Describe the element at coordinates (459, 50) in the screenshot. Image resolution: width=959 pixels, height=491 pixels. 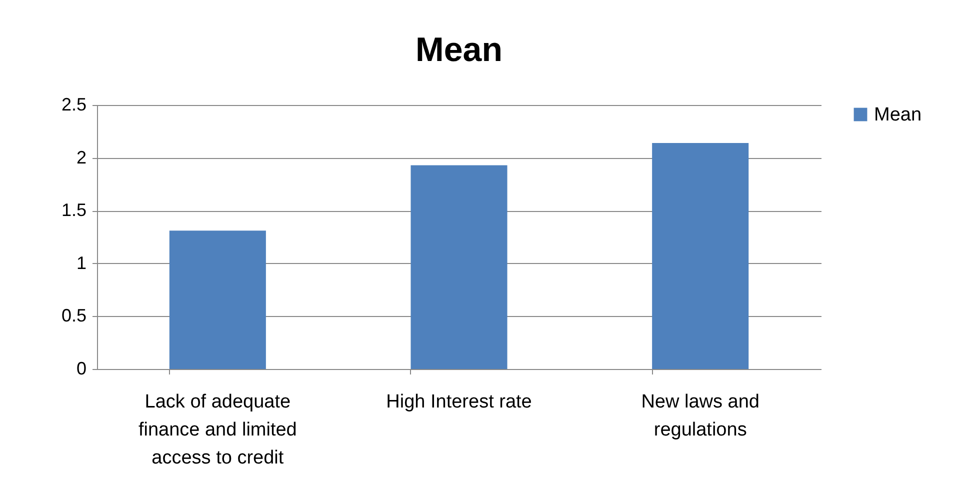
I see `chart-title: Mean` at that location.